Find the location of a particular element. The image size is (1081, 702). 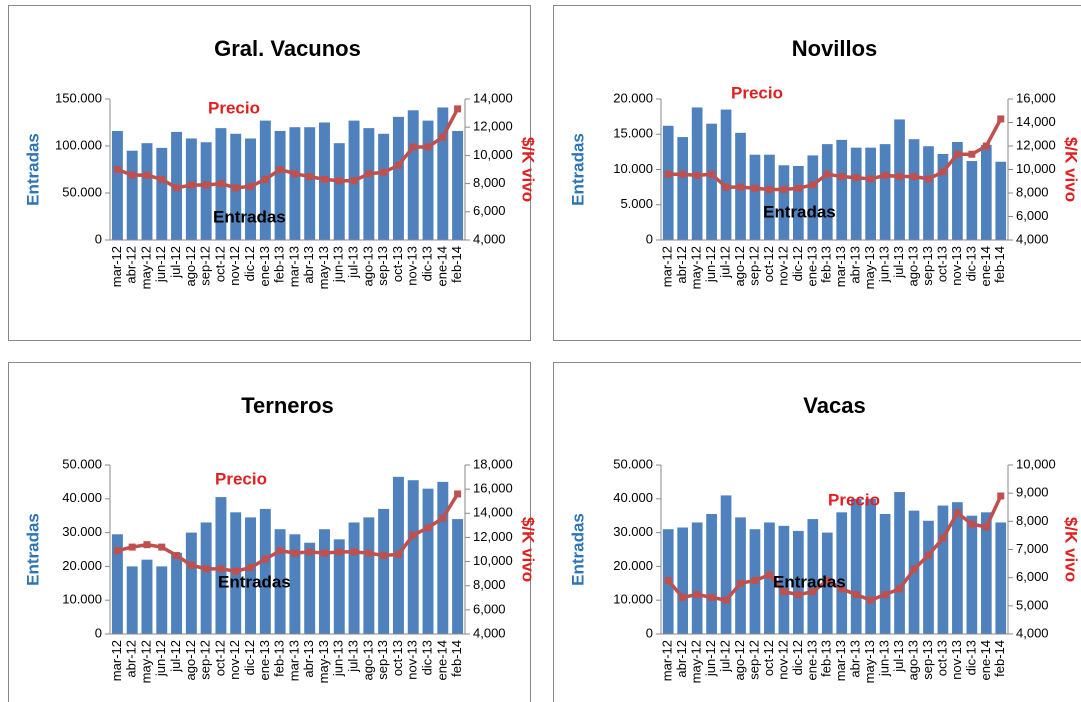

y2-tick-label: 14,000 is located at coordinates (1036, 121).